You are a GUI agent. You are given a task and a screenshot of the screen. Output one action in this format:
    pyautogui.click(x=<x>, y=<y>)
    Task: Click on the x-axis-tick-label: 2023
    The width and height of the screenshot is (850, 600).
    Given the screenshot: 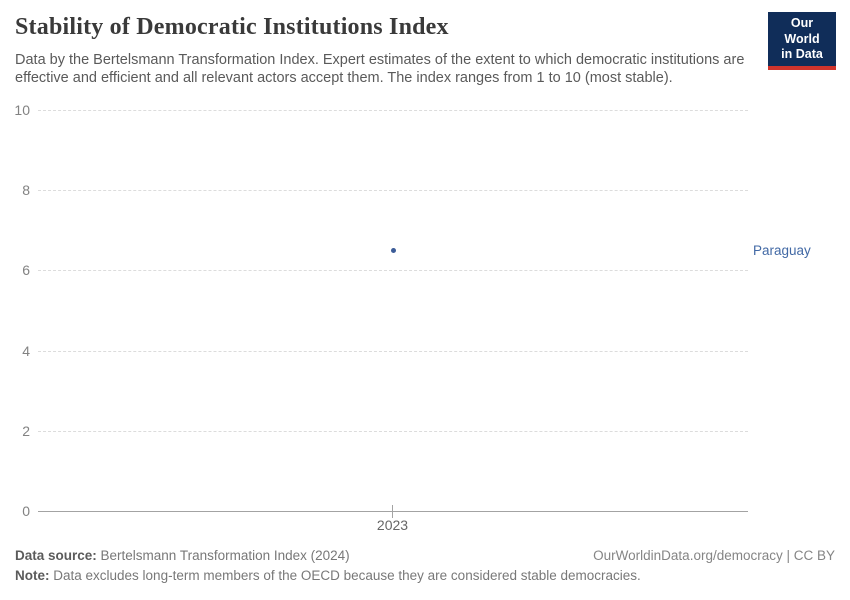 What is the action you would take?
    pyautogui.click(x=392, y=525)
    